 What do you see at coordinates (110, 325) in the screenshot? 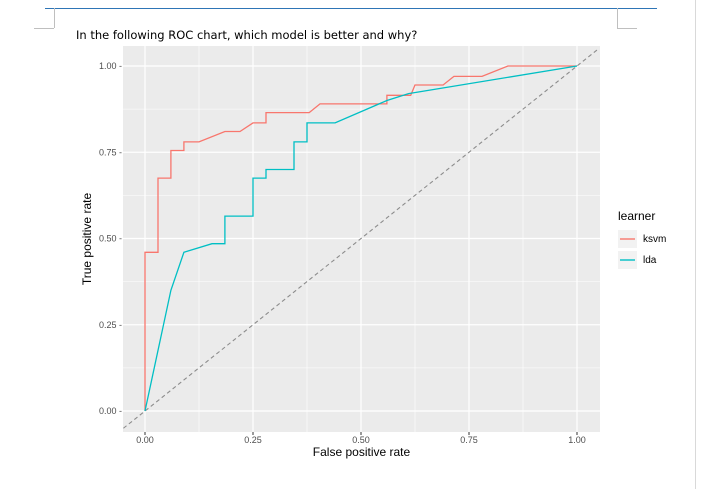
I see `y-tick-label: 0.25 -` at bounding box center [110, 325].